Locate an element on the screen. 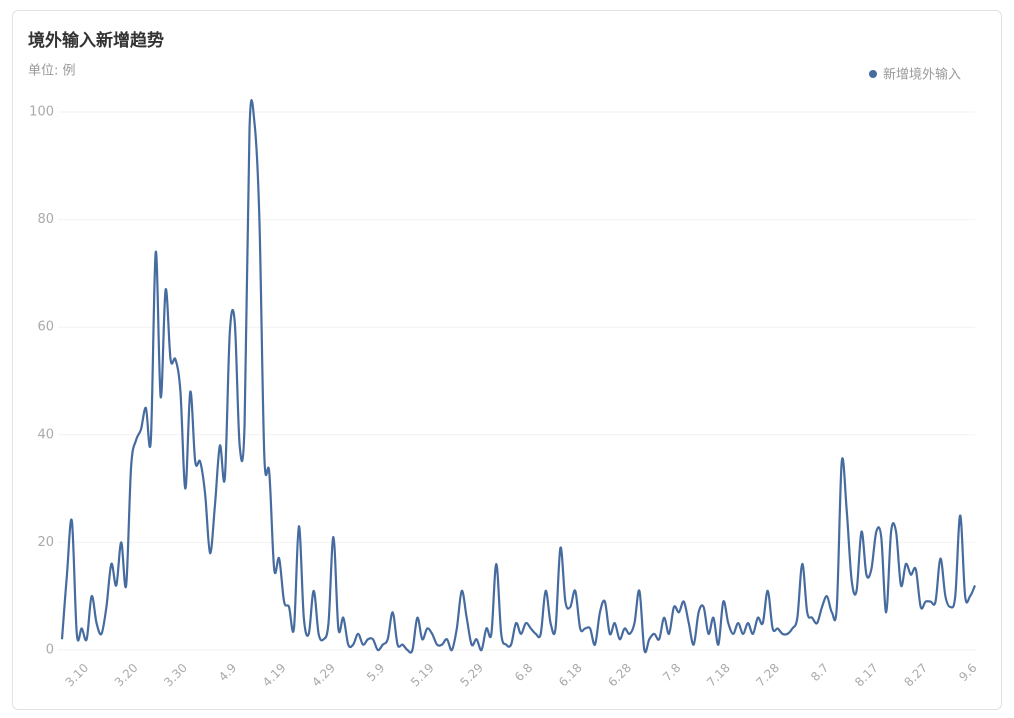 This screenshot has height=718, width=1014. x-tick-label: 6.18 is located at coordinates (570, 675).